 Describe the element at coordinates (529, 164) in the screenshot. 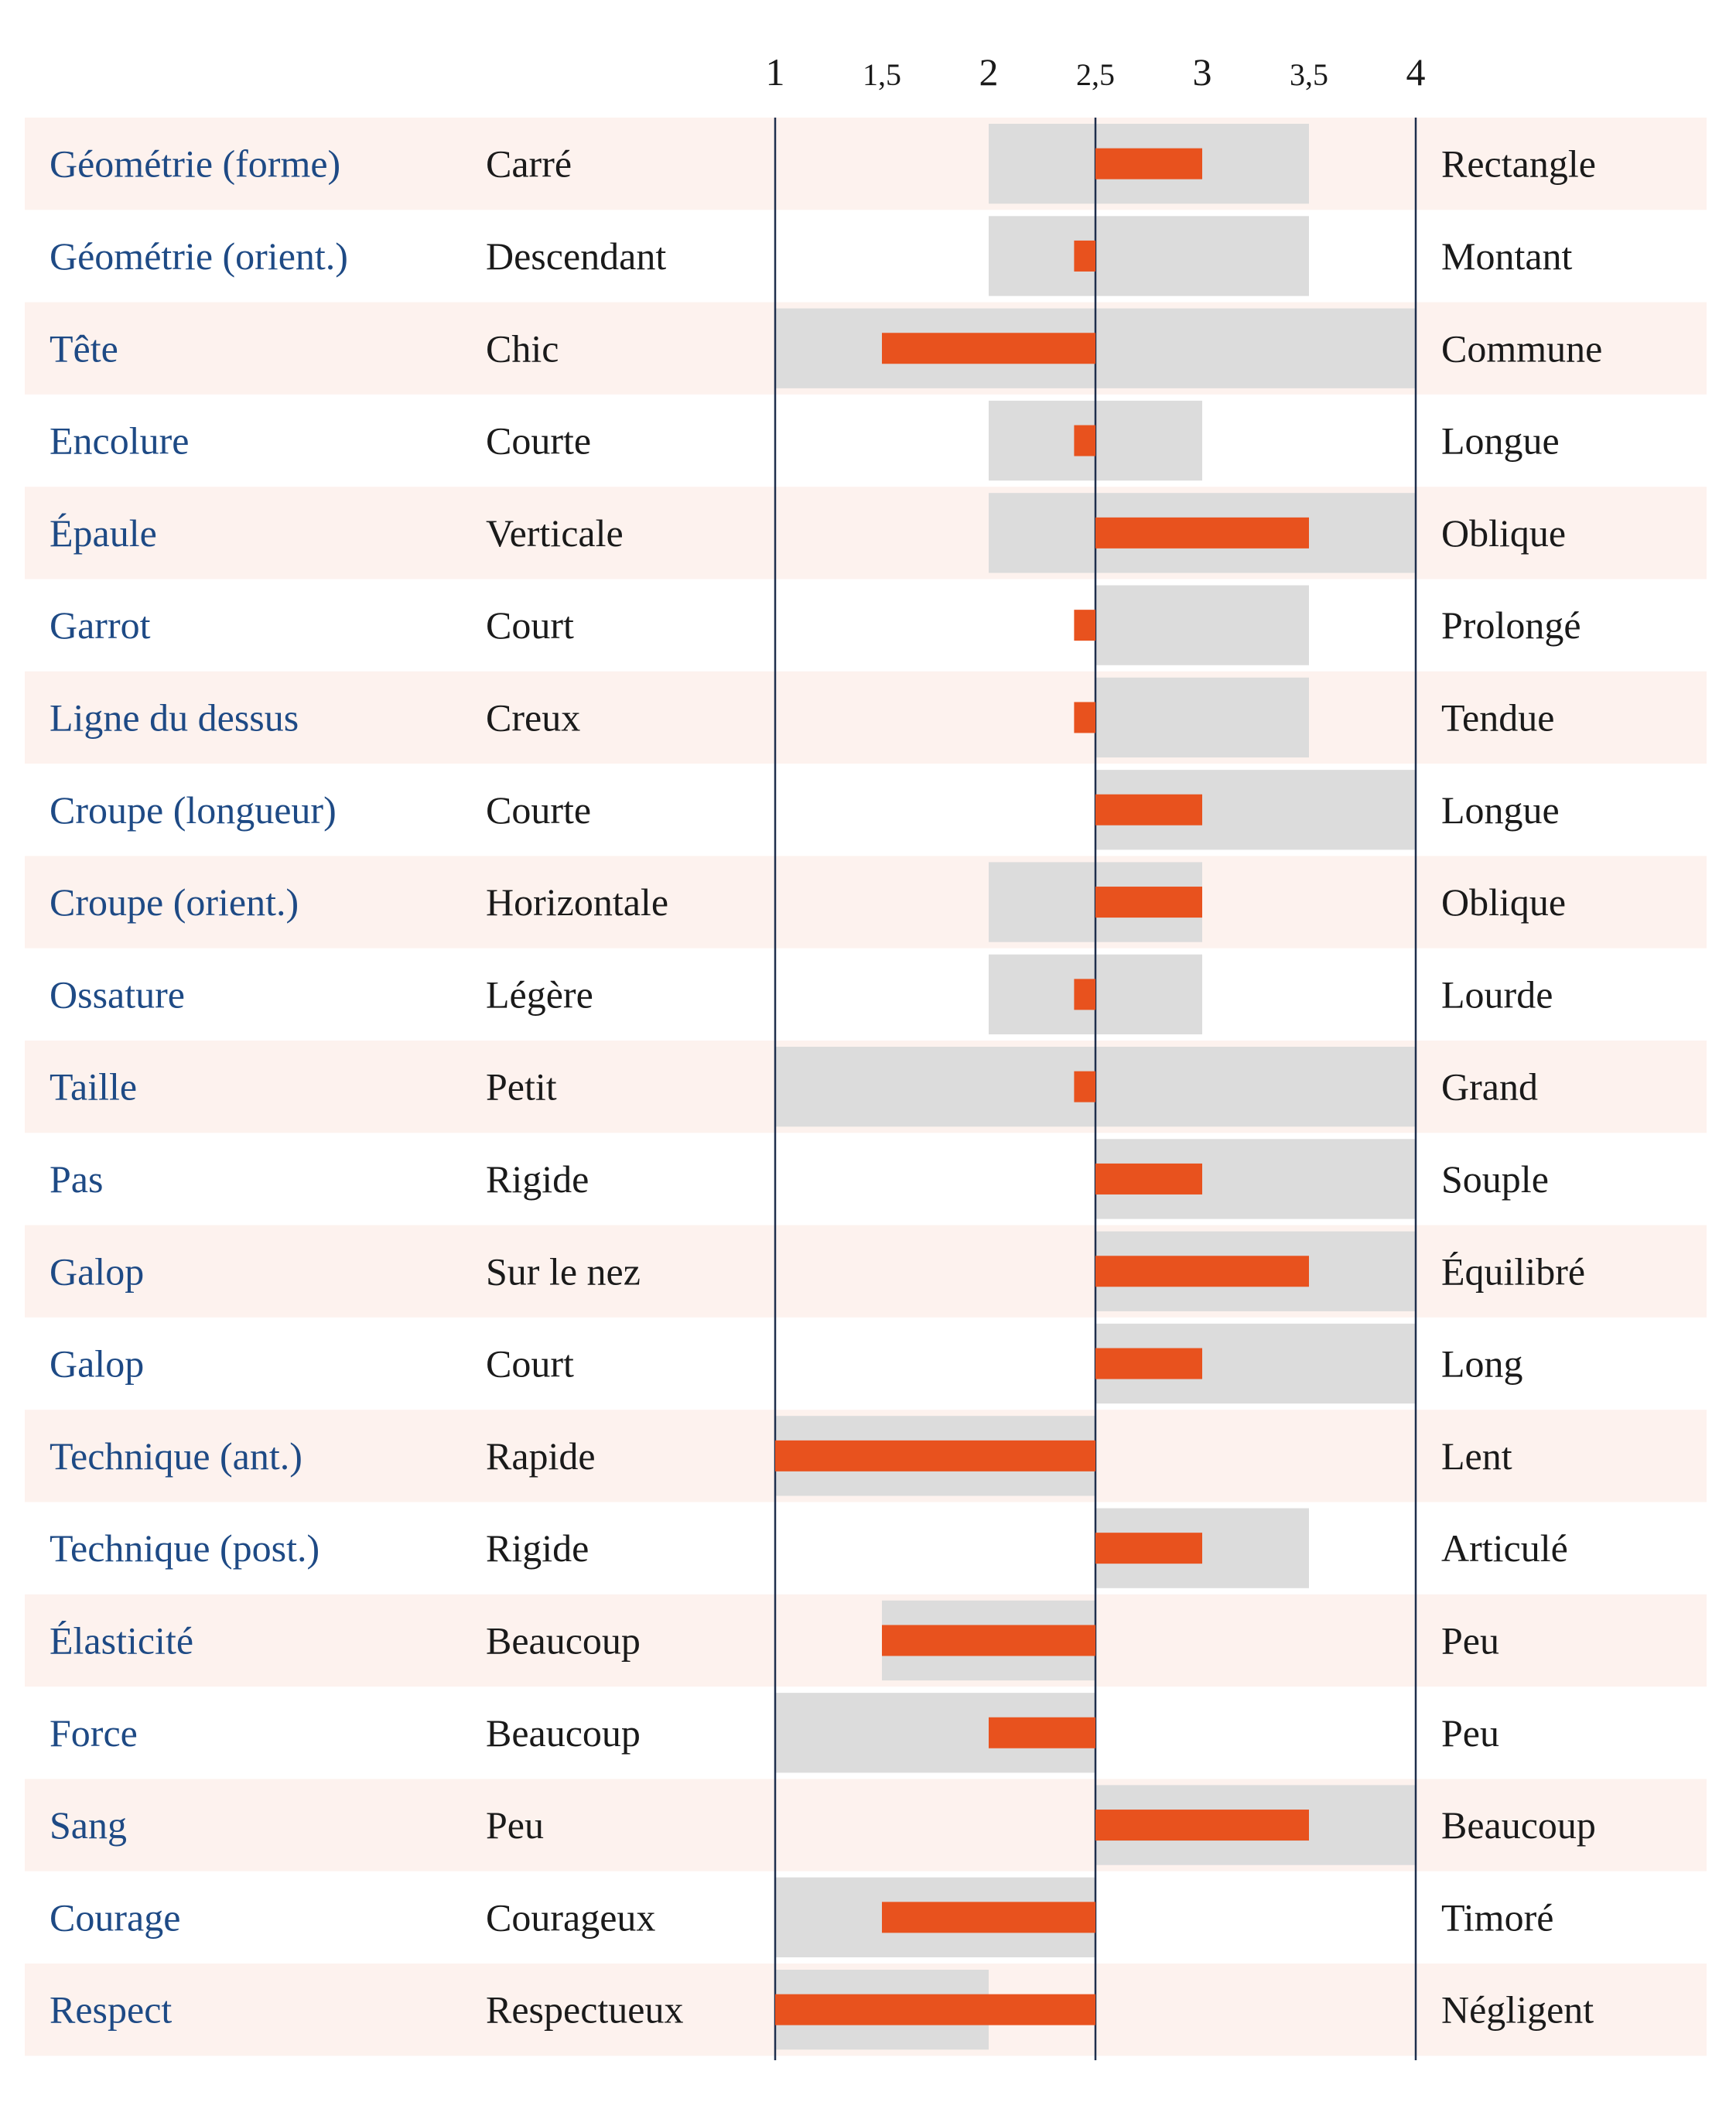

I see `low-pole-label: Carré` at that location.